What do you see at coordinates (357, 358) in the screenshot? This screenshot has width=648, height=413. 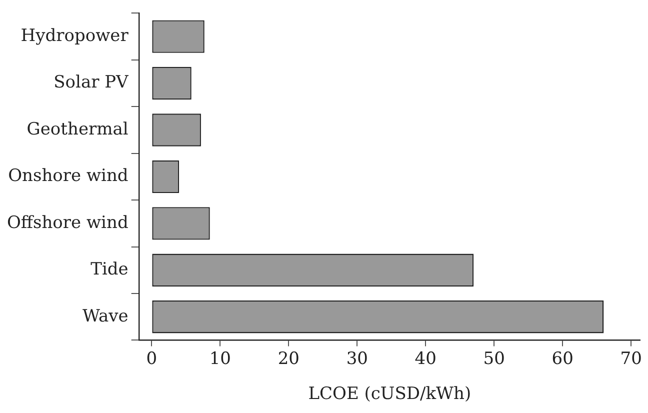 I see `x-tick-label: 30` at bounding box center [357, 358].